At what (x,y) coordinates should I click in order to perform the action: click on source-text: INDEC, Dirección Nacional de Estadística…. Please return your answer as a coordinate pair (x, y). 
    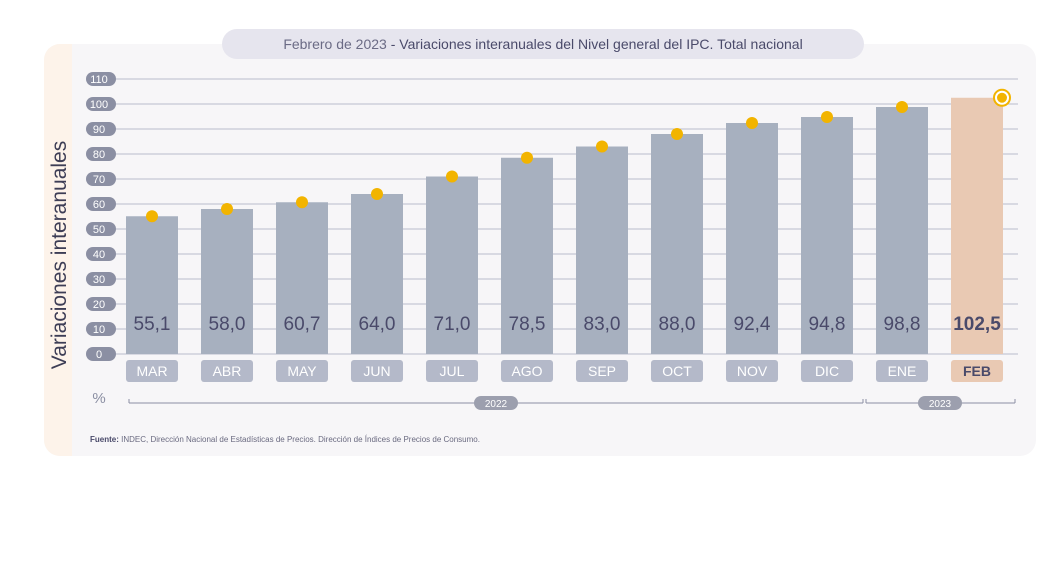
    Looking at the image, I should click on (300, 439).